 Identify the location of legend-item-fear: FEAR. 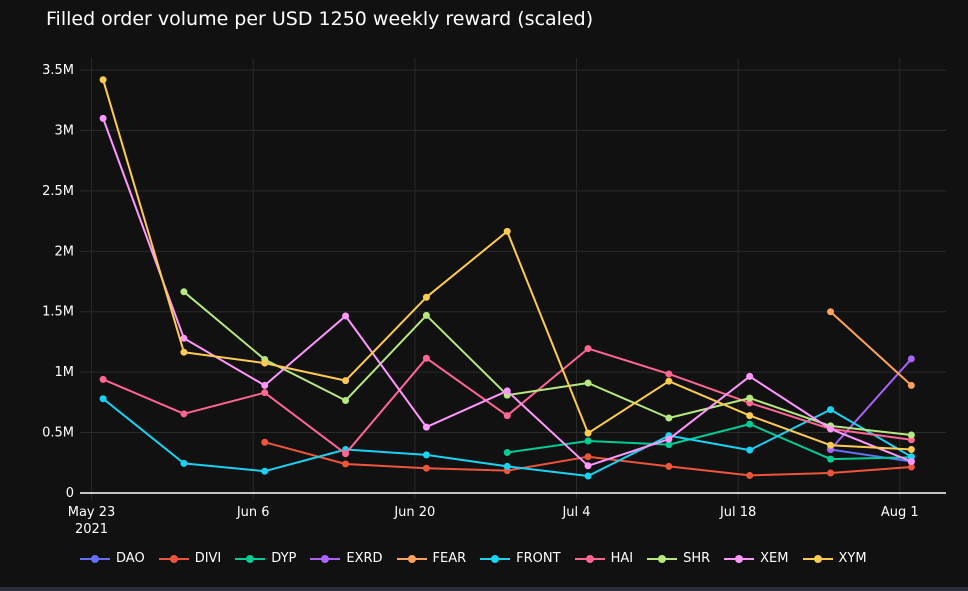
(431, 558).